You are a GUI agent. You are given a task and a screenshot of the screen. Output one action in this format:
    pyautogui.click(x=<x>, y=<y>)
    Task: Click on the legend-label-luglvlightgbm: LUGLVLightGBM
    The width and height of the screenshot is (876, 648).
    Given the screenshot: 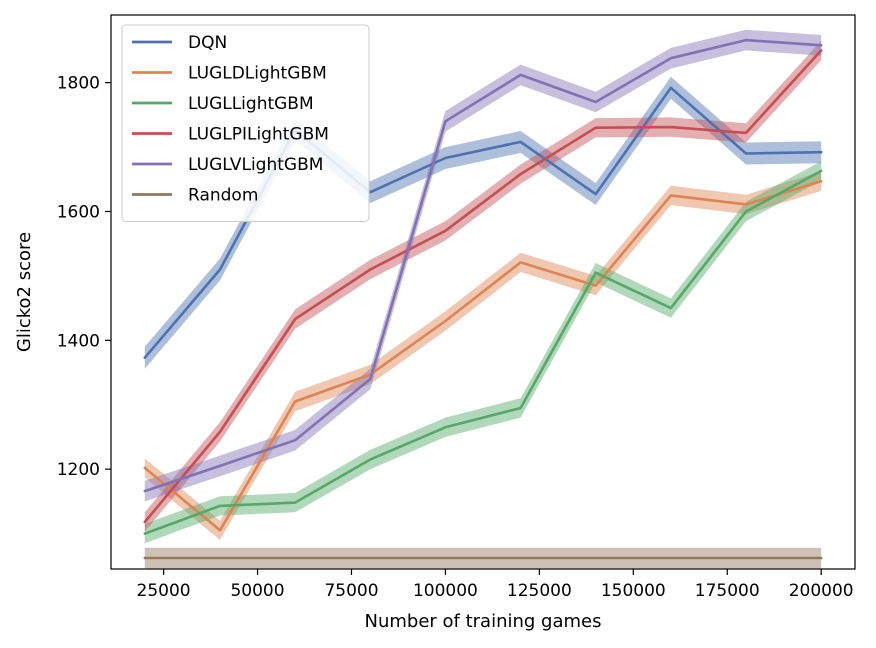 What is the action you would take?
    pyautogui.click(x=255, y=165)
    